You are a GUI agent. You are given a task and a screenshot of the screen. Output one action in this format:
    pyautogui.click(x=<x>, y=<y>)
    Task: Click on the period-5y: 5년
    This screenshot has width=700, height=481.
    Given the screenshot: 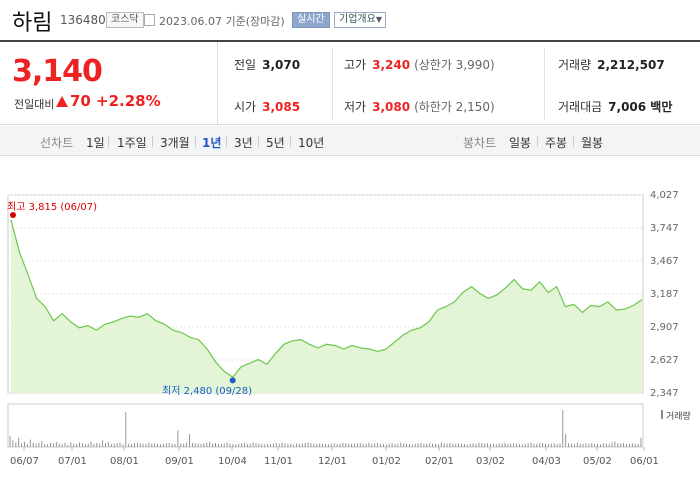 What is the action you would take?
    pyautogui.click(x=275, y=143)
    